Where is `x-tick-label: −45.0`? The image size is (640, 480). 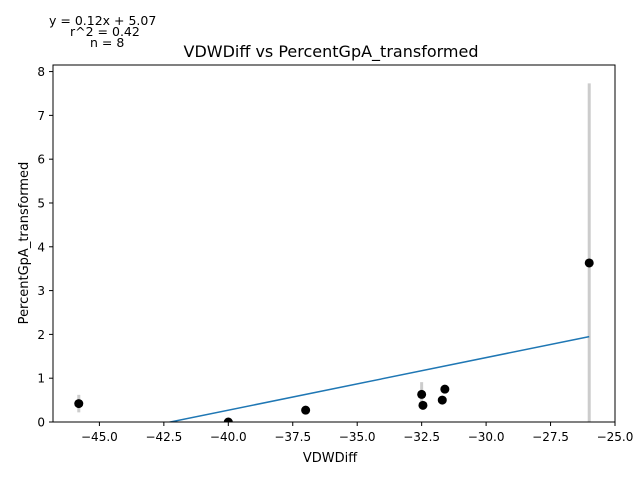
x-tick-label: −45.0 is located at coordinates (99, 437).